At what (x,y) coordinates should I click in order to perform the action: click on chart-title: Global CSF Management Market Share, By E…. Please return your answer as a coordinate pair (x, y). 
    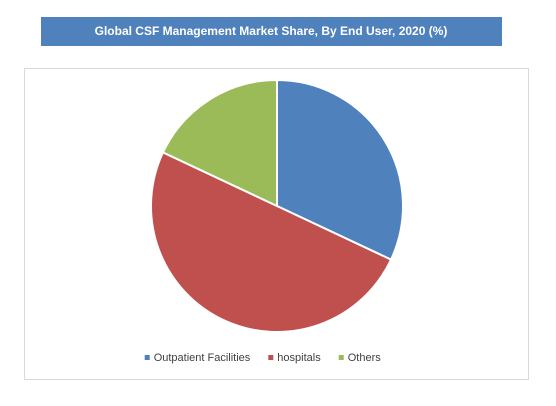
    Looking at the image, I should click on (271, 31).